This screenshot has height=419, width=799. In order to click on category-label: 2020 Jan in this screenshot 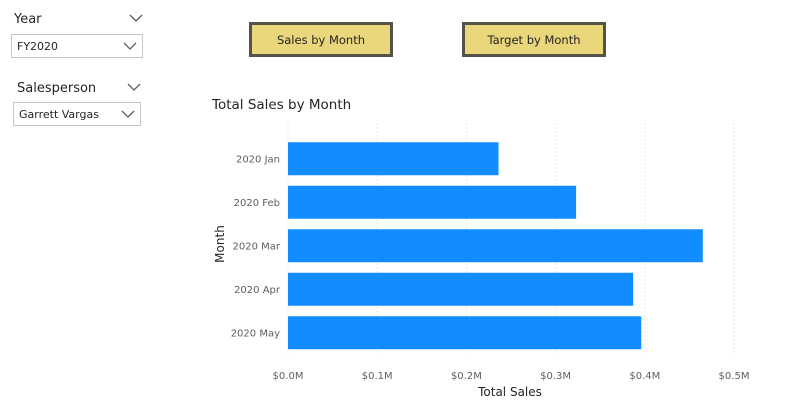, I will do `click(258, 159)`.